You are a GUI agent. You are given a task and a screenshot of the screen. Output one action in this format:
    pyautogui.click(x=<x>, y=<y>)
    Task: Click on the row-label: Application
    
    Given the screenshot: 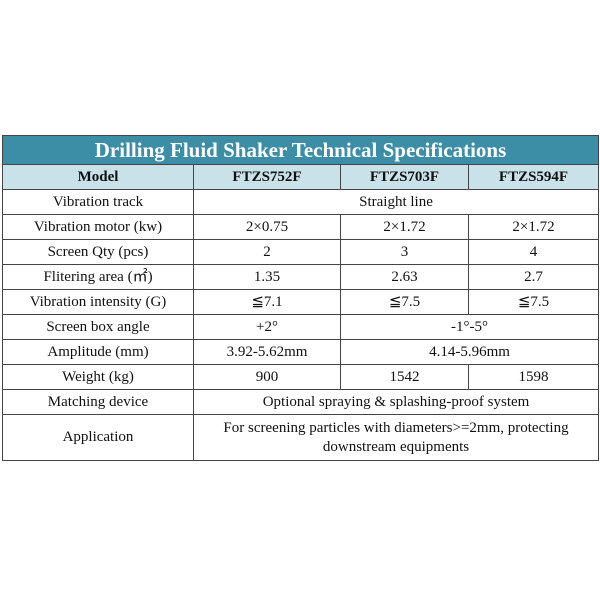 What is the action you would take?
    pyautogui.click(x=98, y=437)
    